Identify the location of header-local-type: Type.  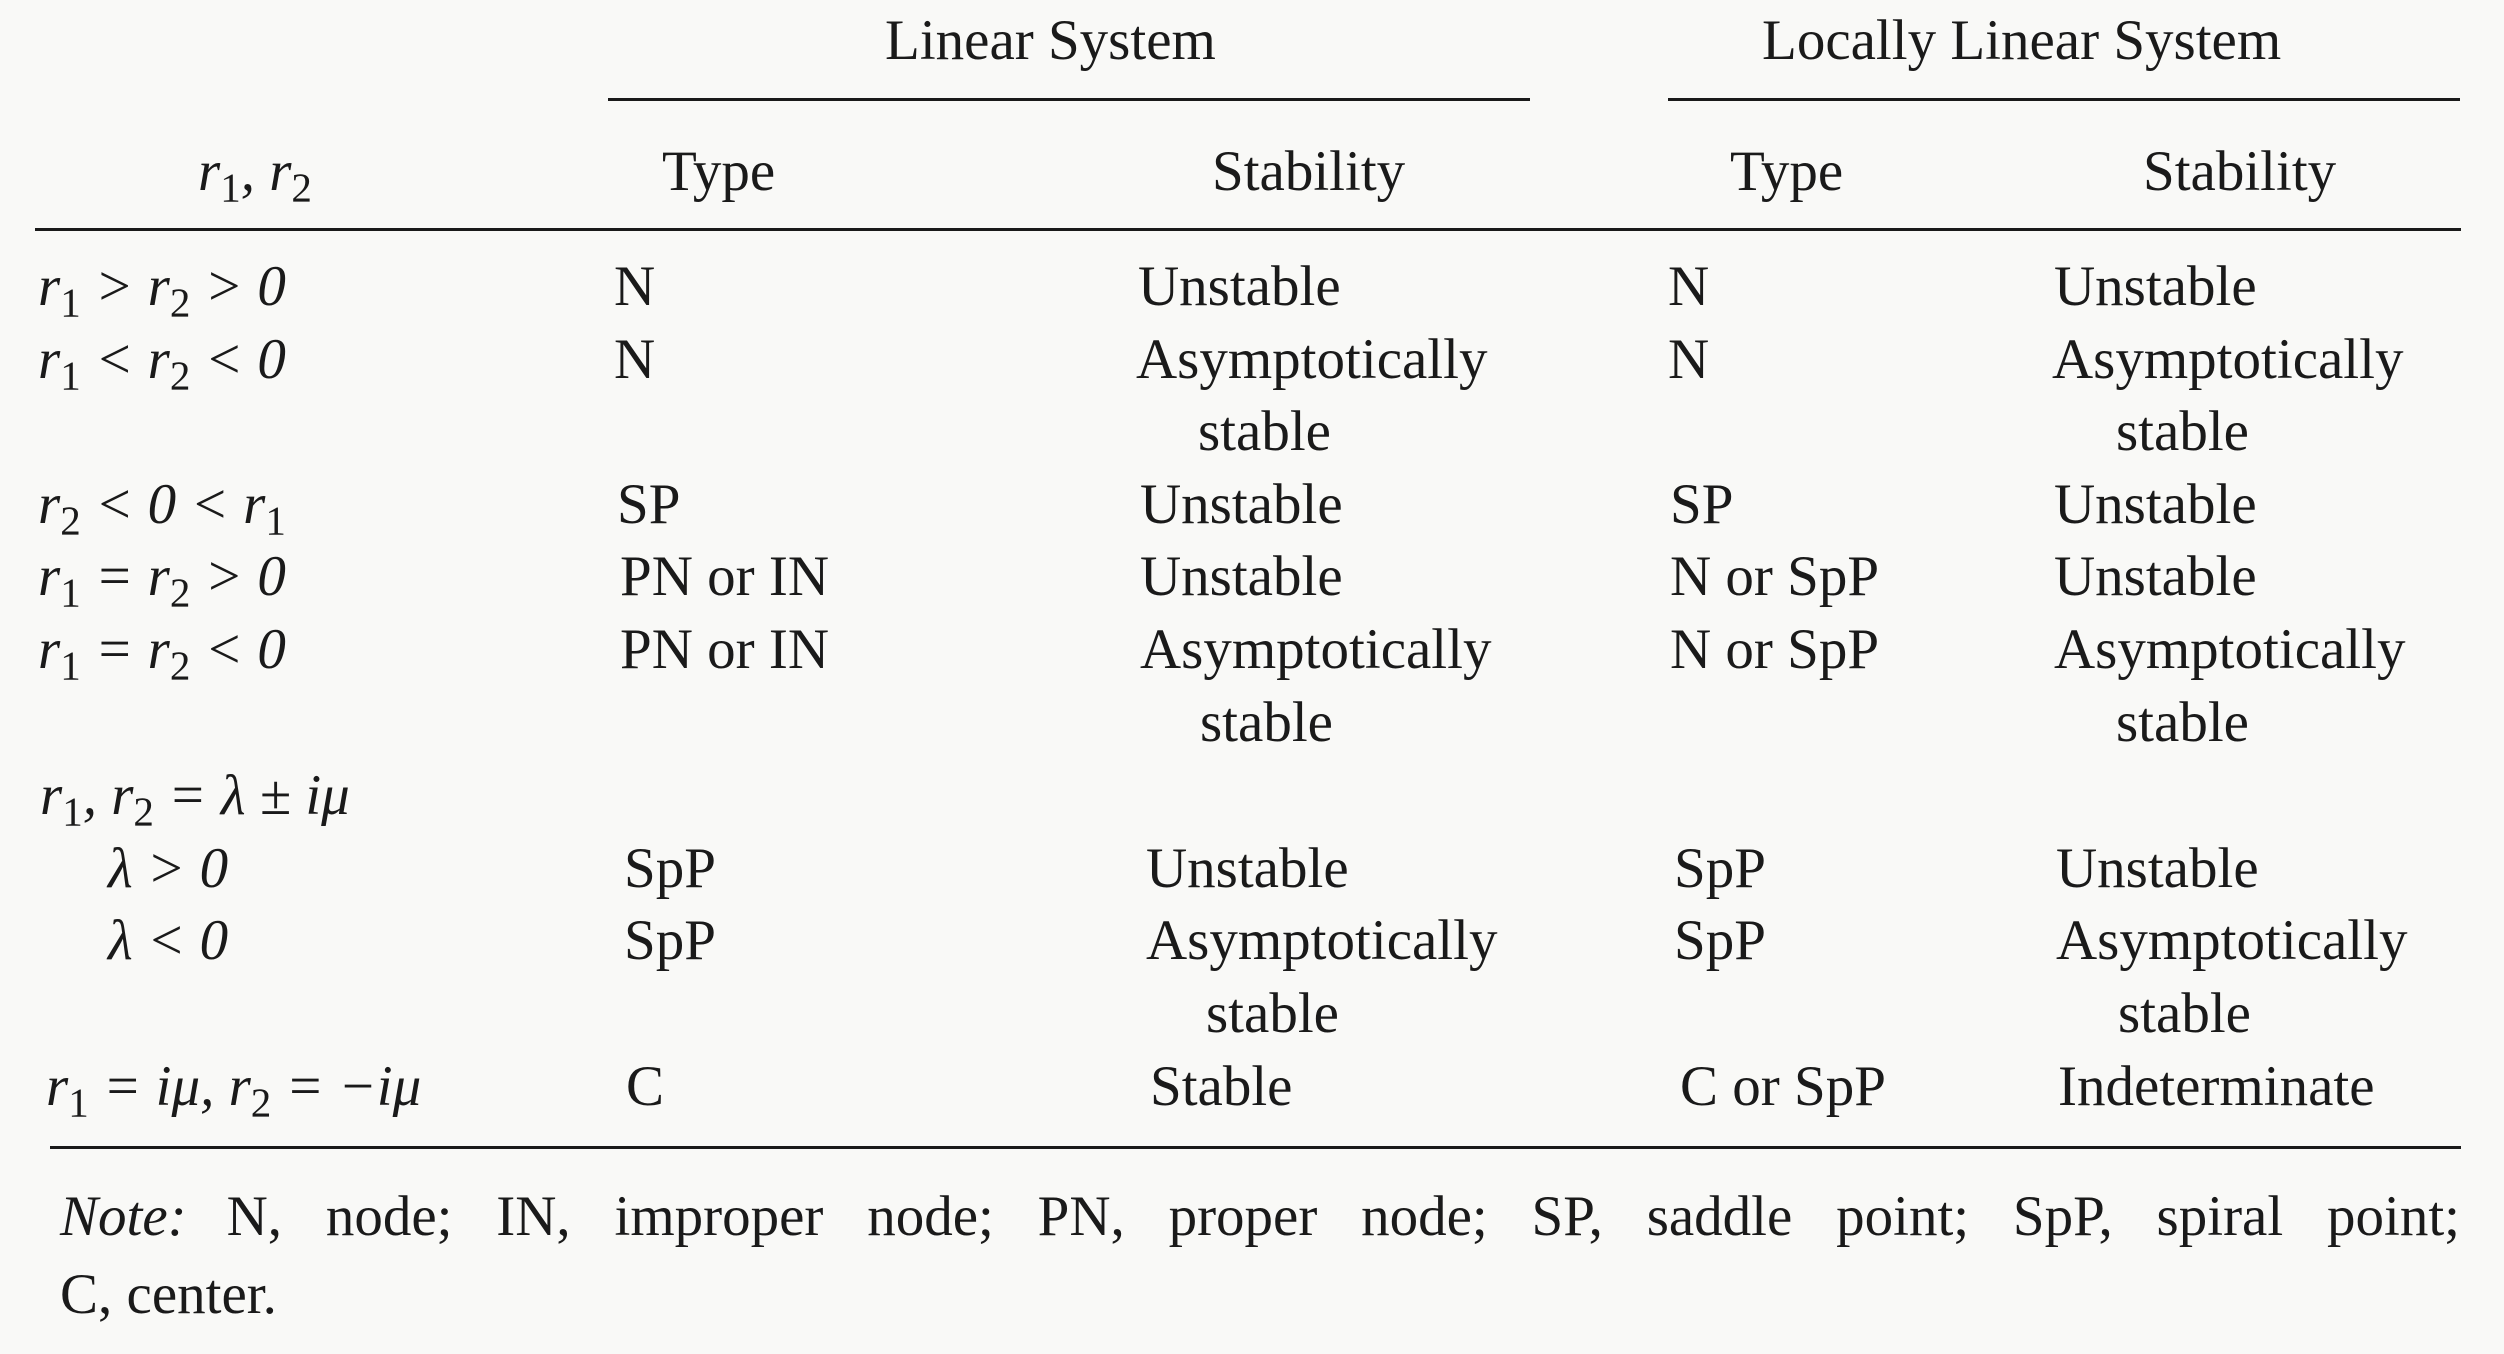
(1787, 171).